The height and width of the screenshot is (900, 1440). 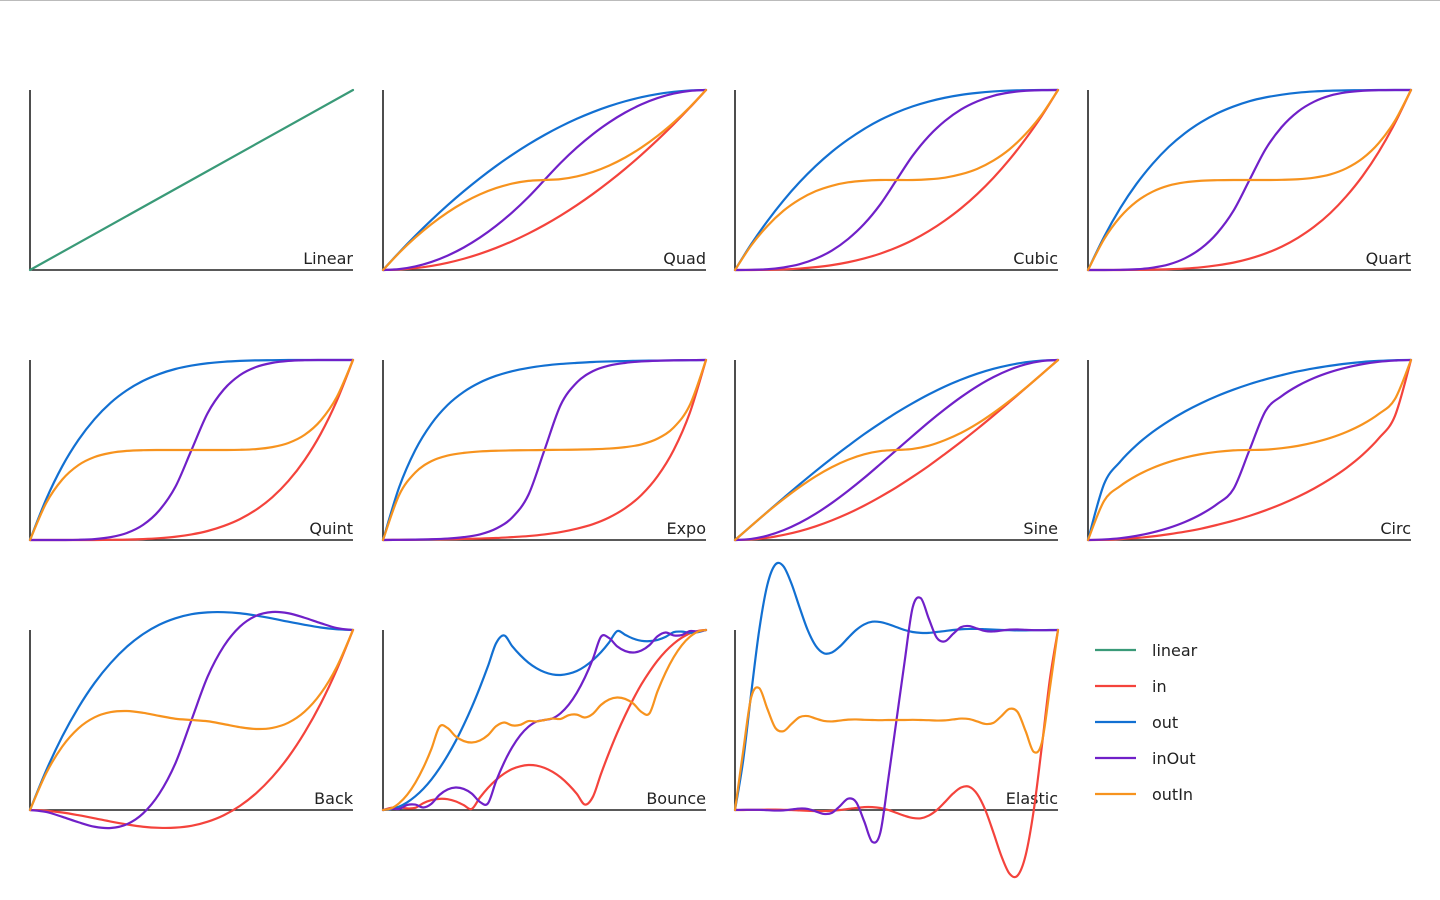 What do you see at coordinates (1146, 722) in the screenshot?
I see `legend: linear in out inOut outIn` at bounding box center [1146, 722].